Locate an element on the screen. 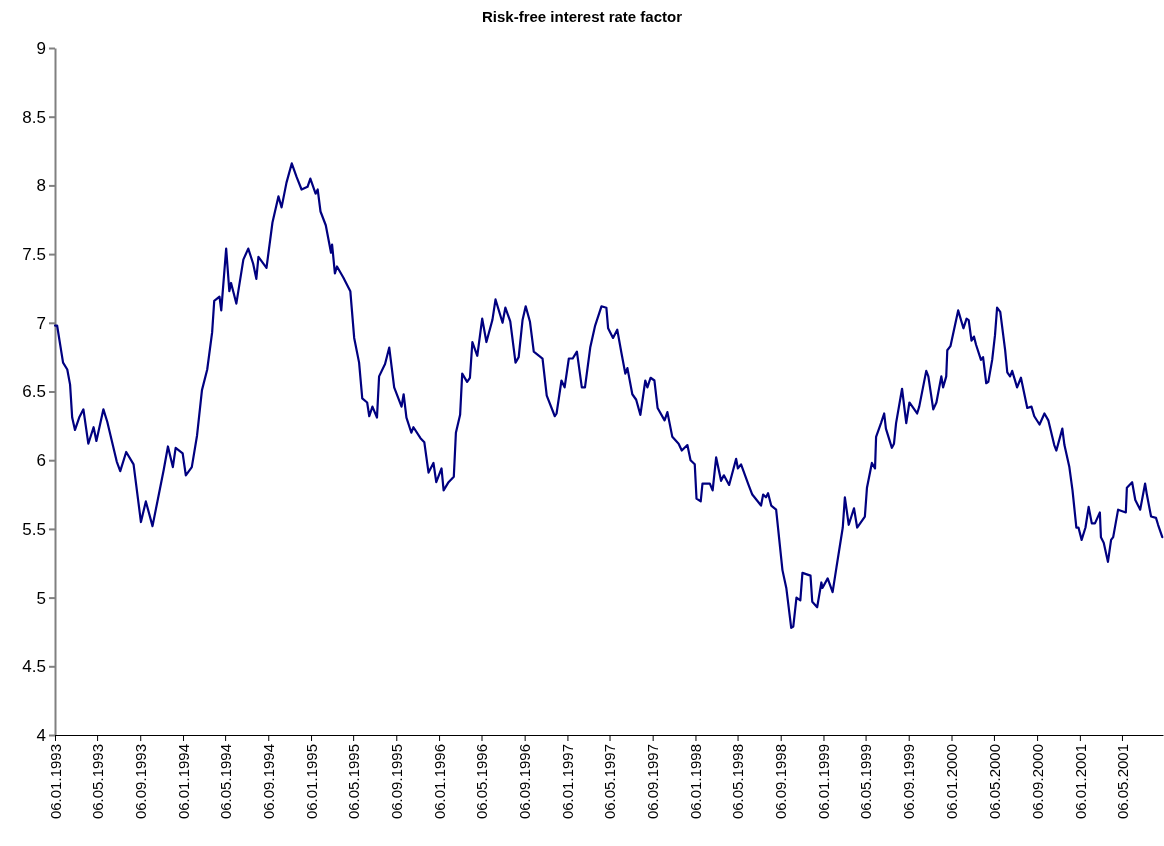 The width and height of the screenshot is (1164, 846). y-tick-label: 7 is located at coordinates (41, 323).